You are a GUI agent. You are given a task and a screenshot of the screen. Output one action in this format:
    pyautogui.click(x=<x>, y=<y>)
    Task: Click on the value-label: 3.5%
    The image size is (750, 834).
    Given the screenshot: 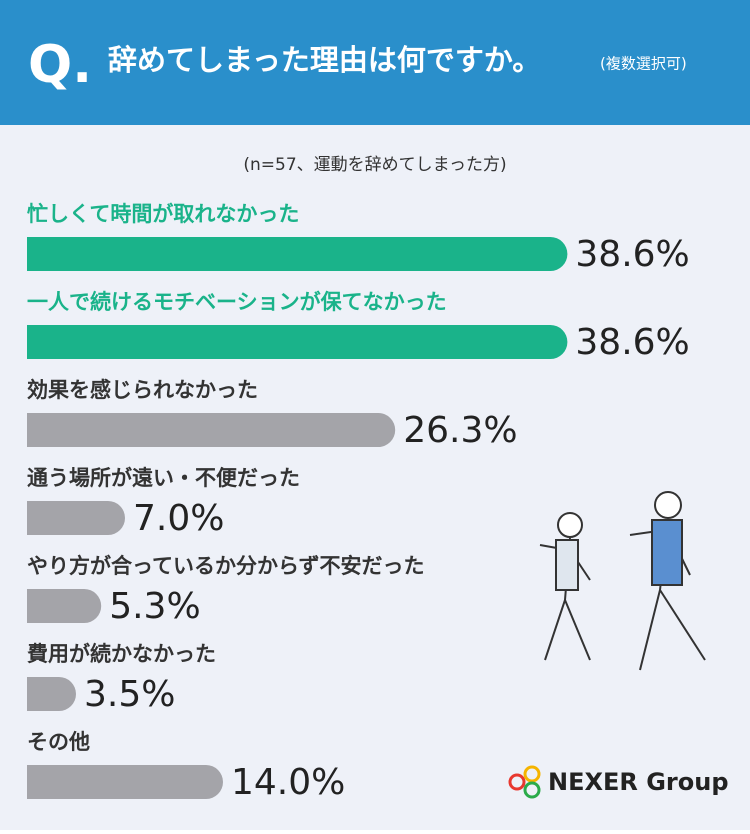 What is the action you would take?
    pyautogui.click(x=129, y=694)
    